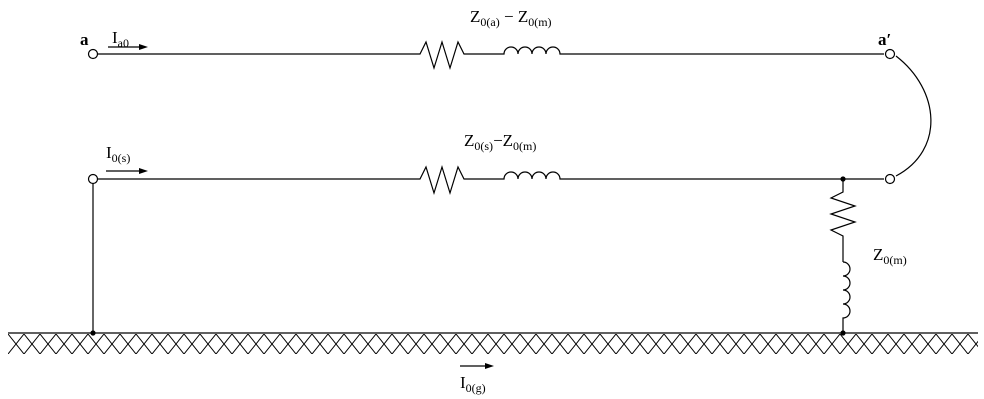  What do you see at coordinates (93, 179) in the screenshot?
I see `terminal-s` at bounding box center [93, 179].